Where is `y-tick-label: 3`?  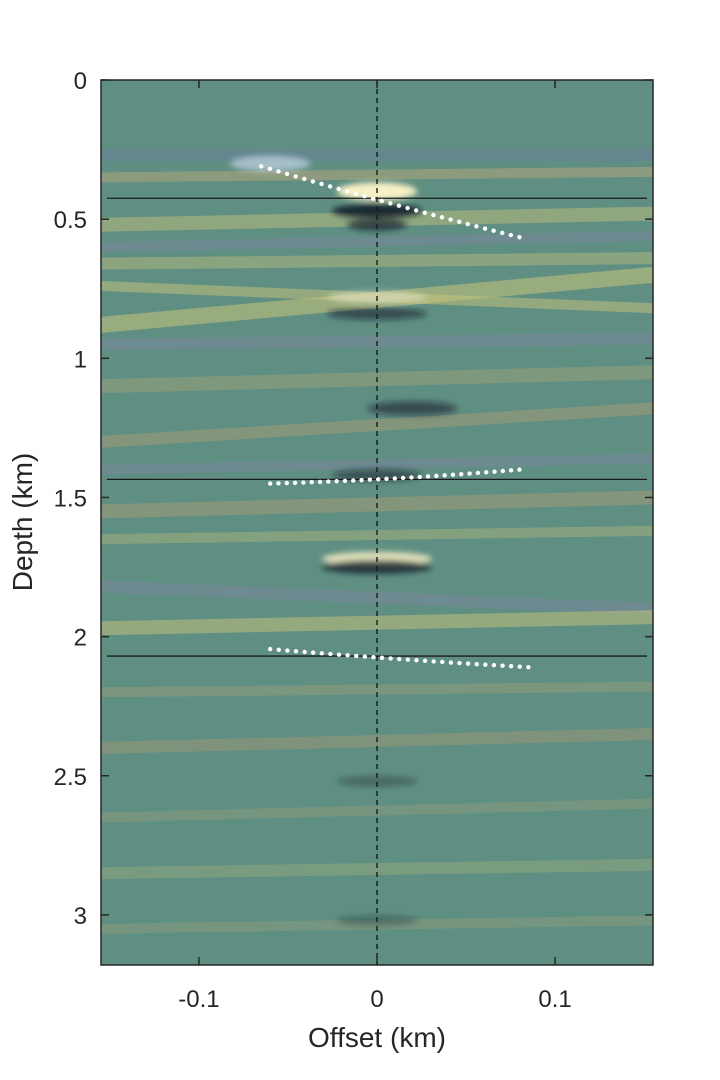 y-tick-label: 3 is located at coordinates (80, 916).